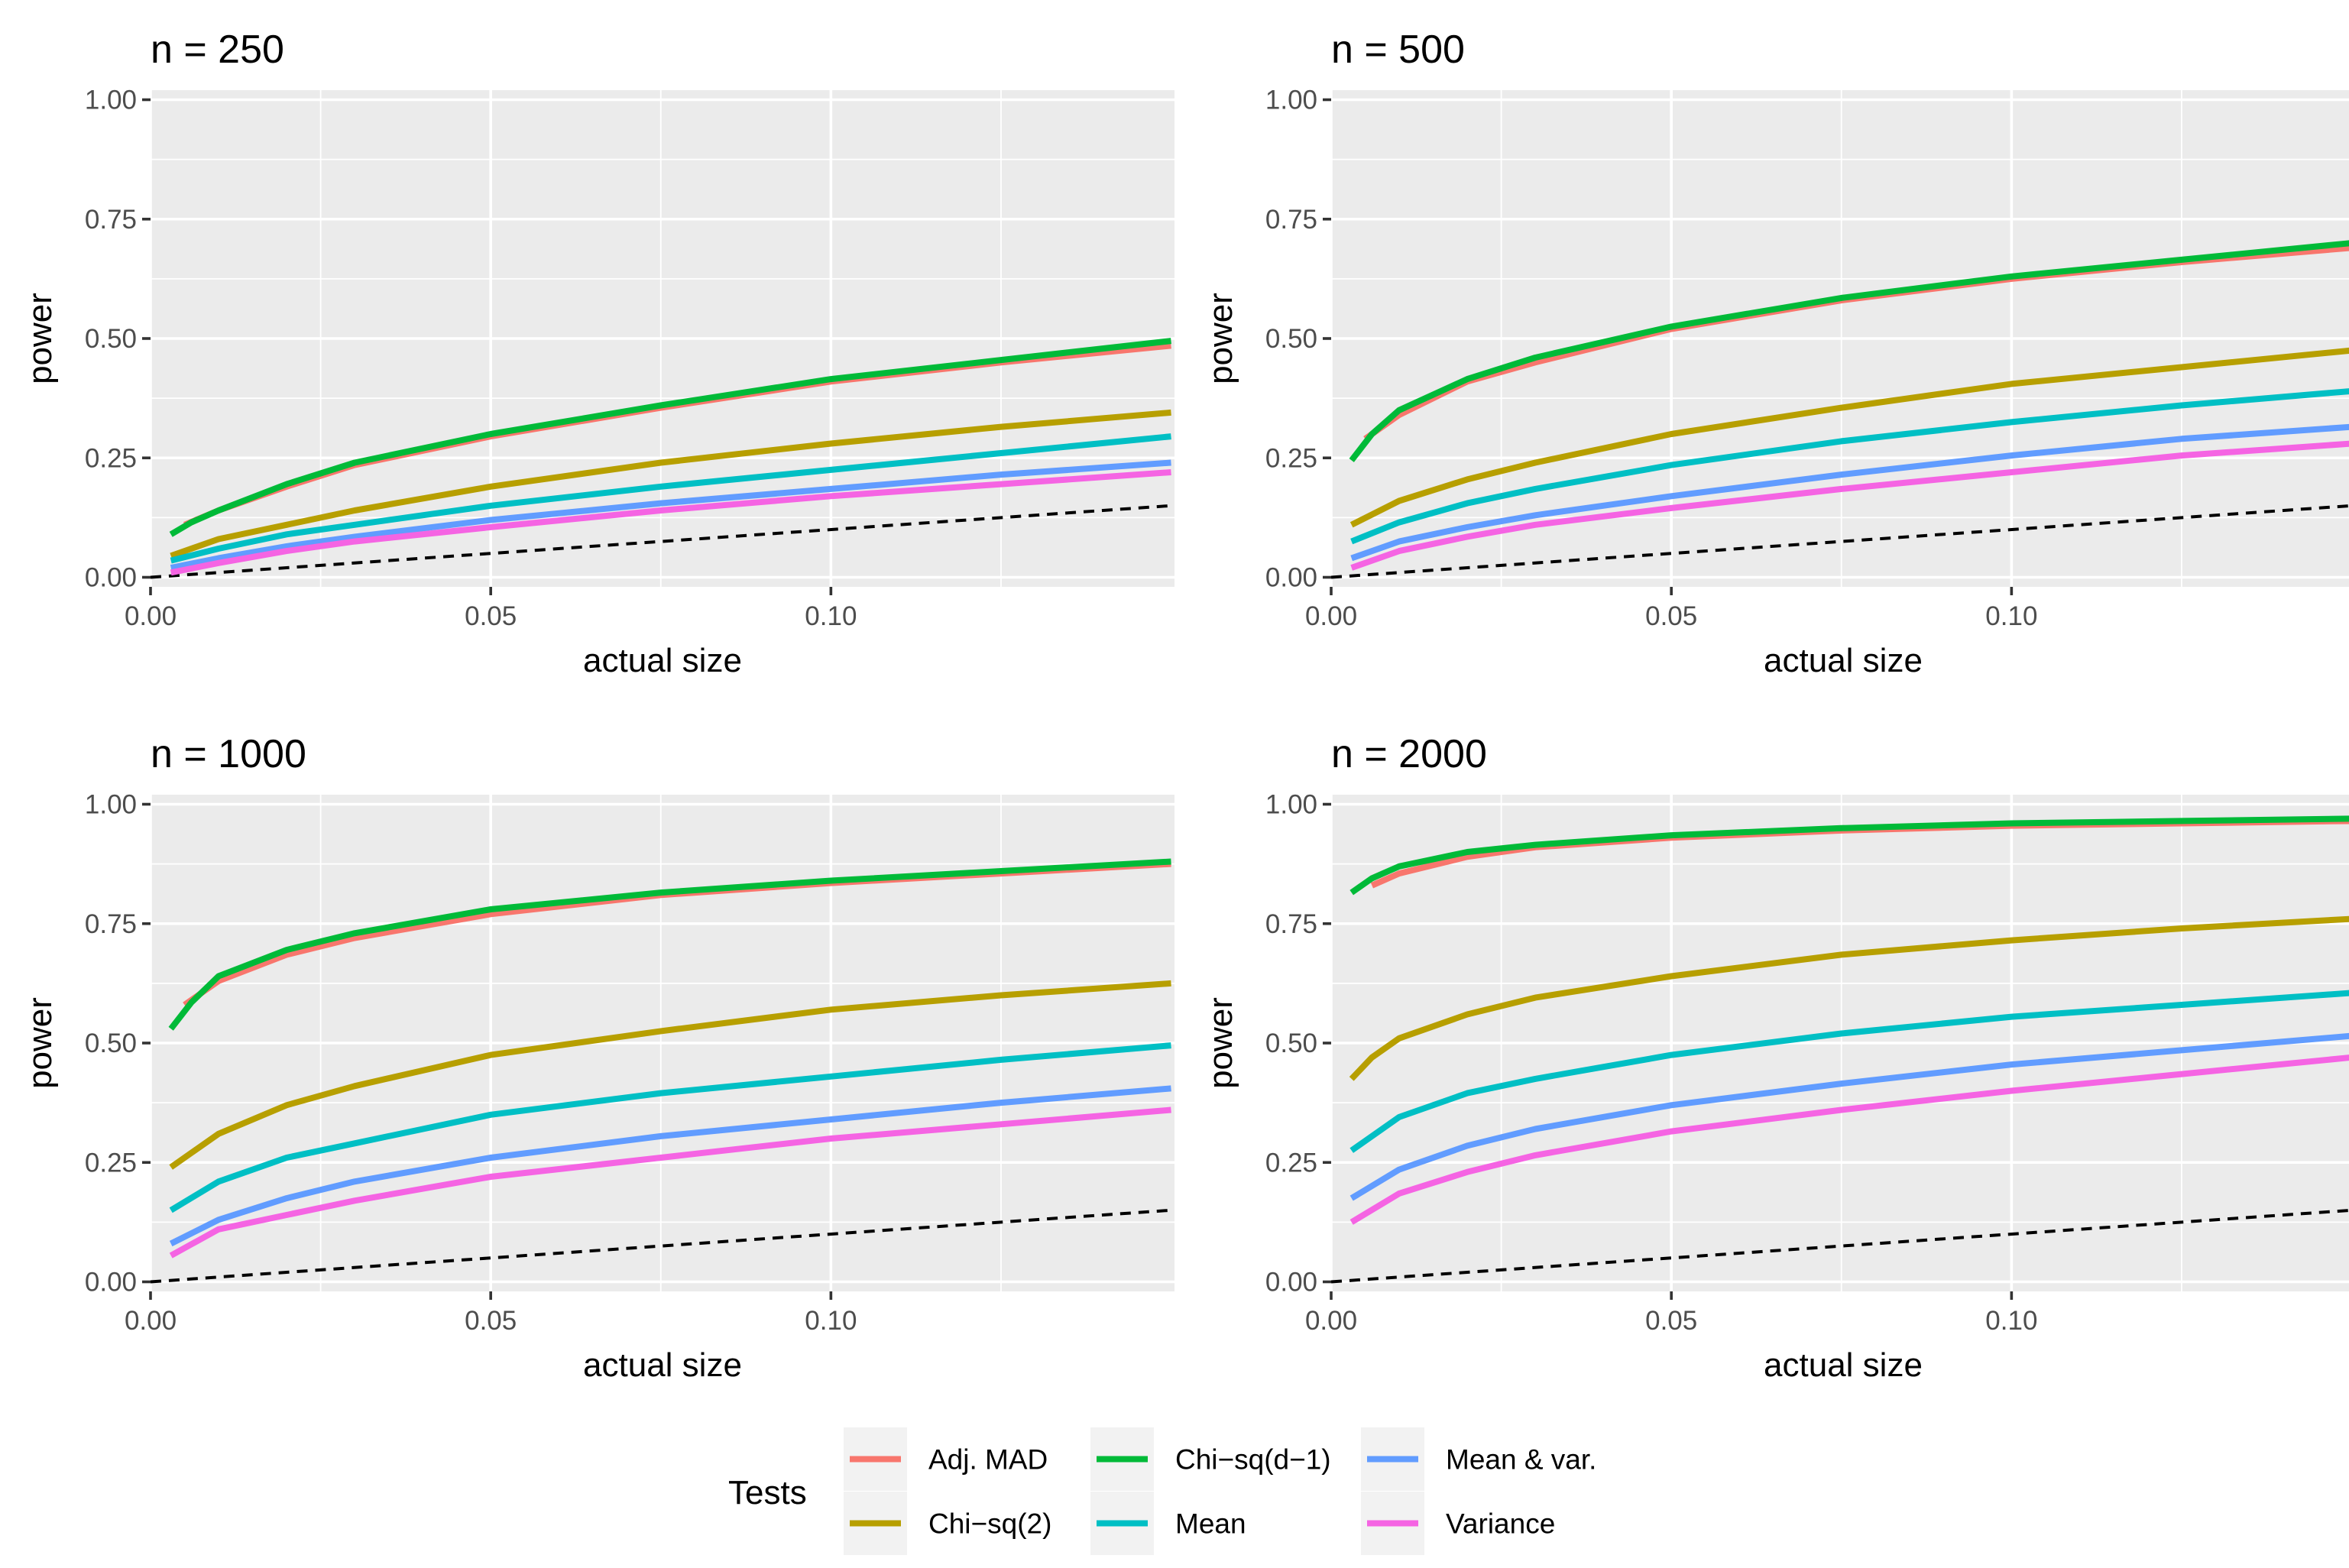 Image resolution: width=2349 pixels, height=1568 pixels. I want to click on legend-item: Variance, so click(1458, 1523).